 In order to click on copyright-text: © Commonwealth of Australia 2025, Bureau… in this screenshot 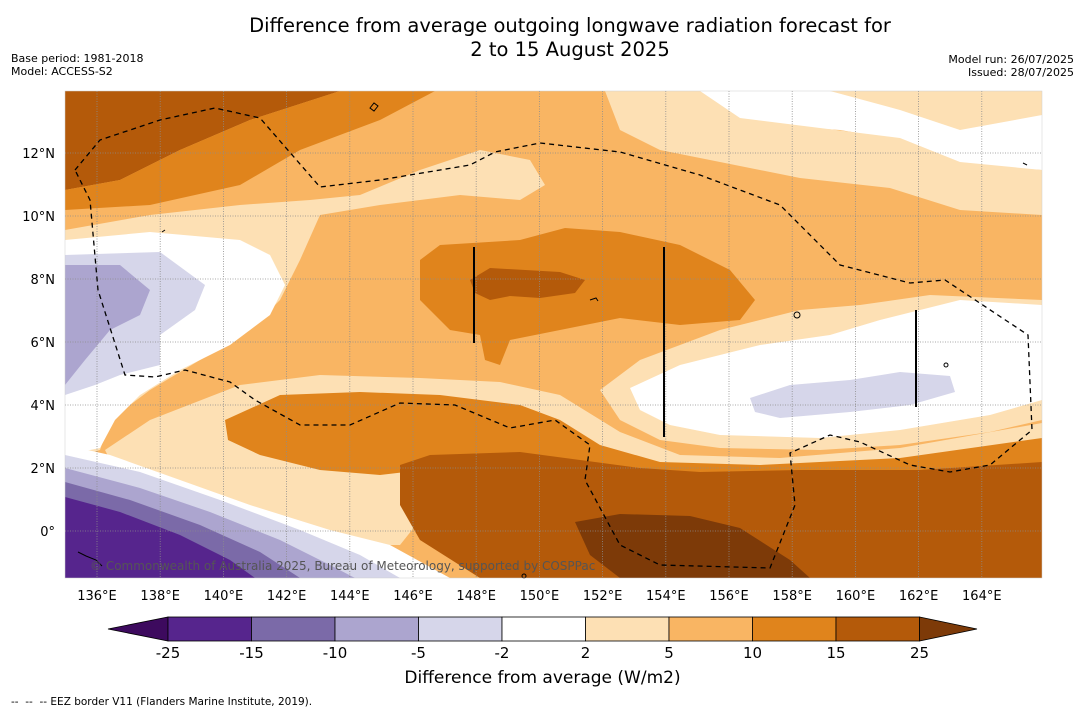, I will do `click(342, 566)`.